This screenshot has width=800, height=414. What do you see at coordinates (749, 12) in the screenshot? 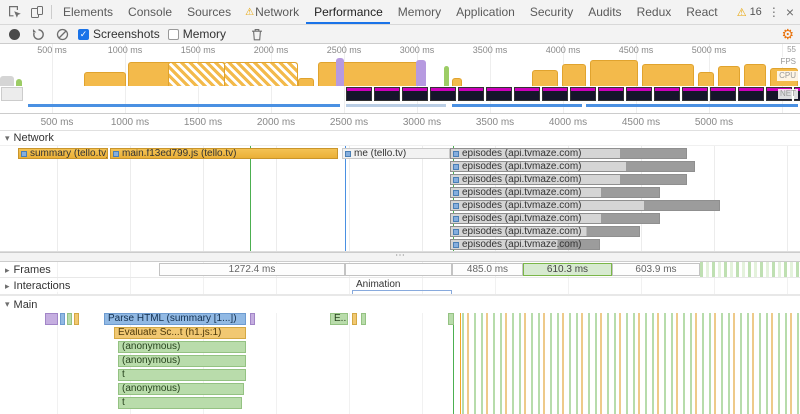
I see `console-warnings-badge: ⚠ 16` at bounding box center [749, 12].